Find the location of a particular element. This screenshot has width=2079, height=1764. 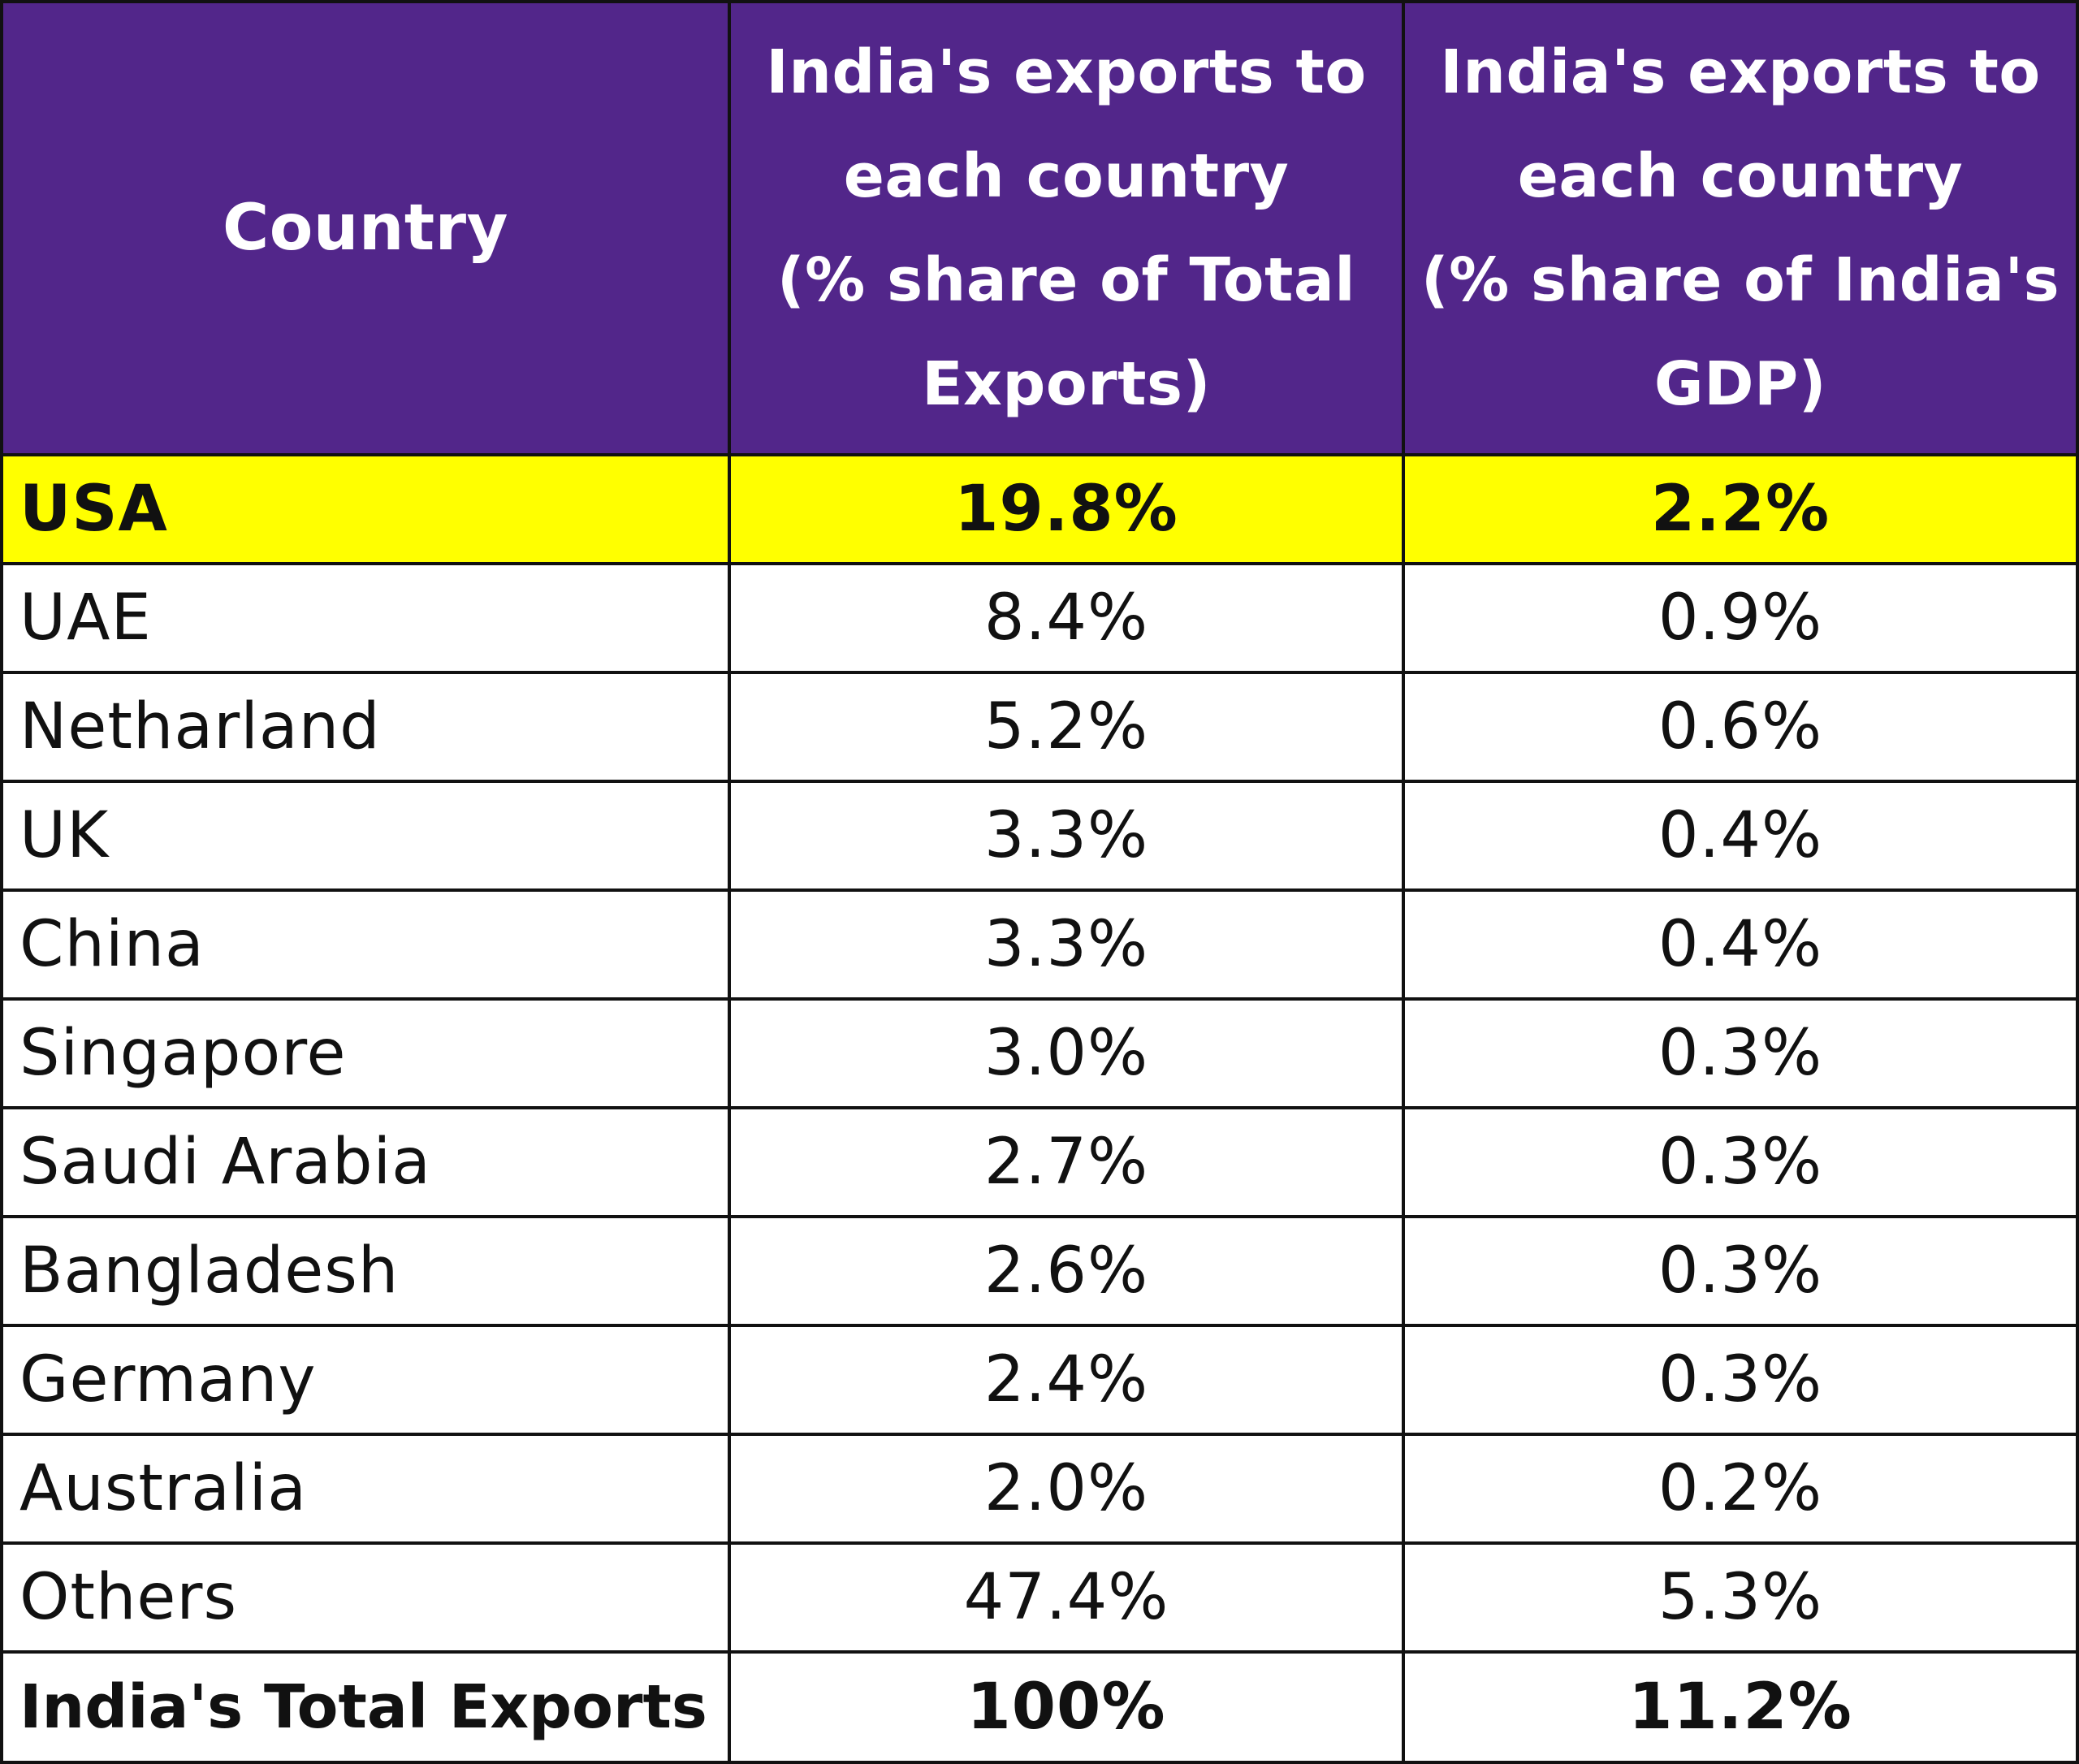

country-cell: Australia is located at coordinates (365, 1489).